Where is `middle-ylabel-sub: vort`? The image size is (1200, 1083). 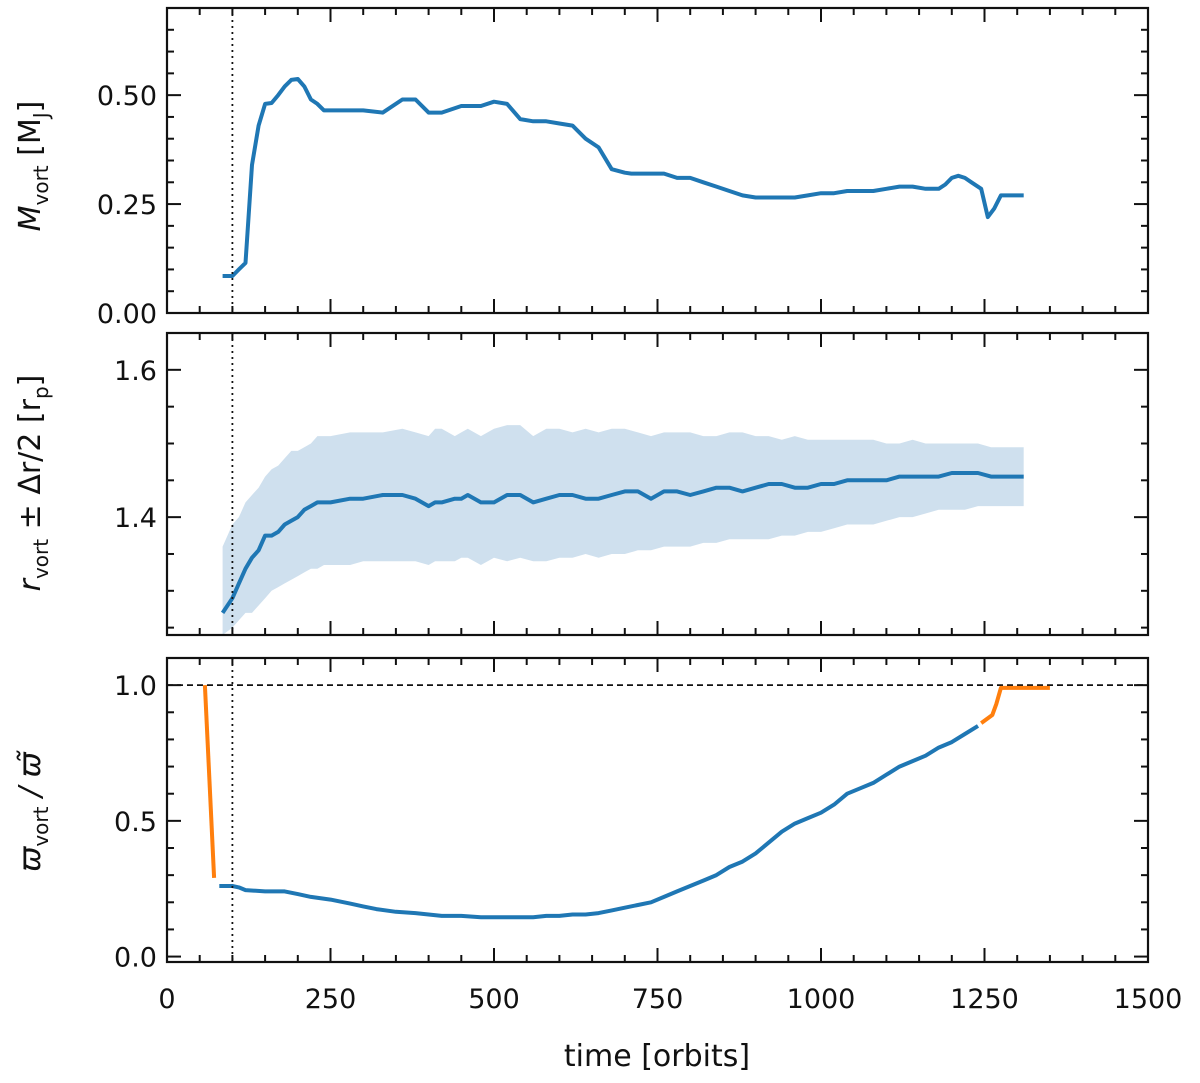 middle-ylabel-sub: vort is located at coordinates (41, 559).